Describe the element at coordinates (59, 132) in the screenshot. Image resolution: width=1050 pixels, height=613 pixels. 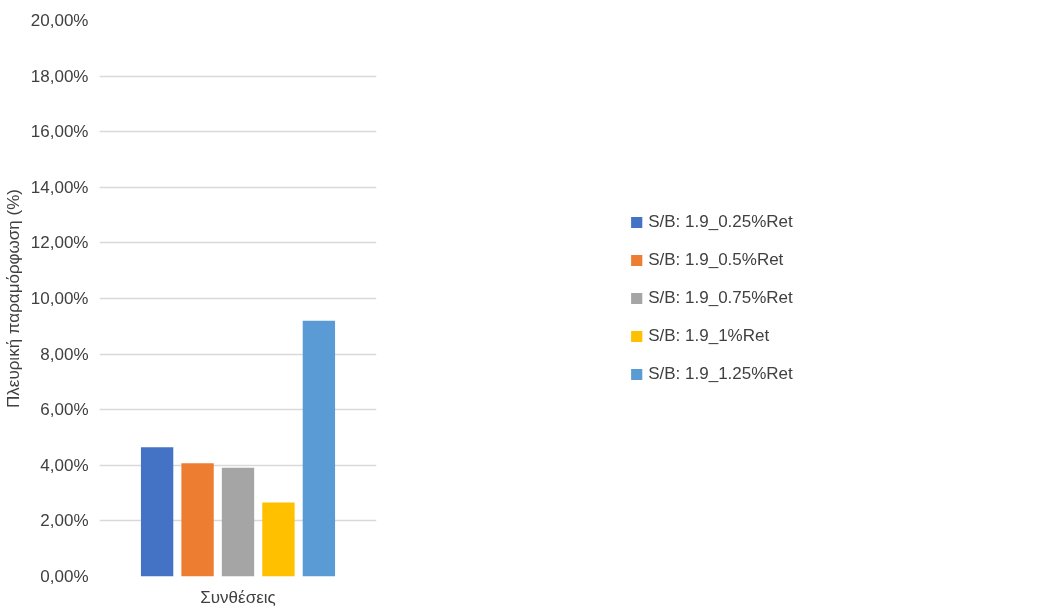
I see `y-tick-label: 16,00%` at that location.